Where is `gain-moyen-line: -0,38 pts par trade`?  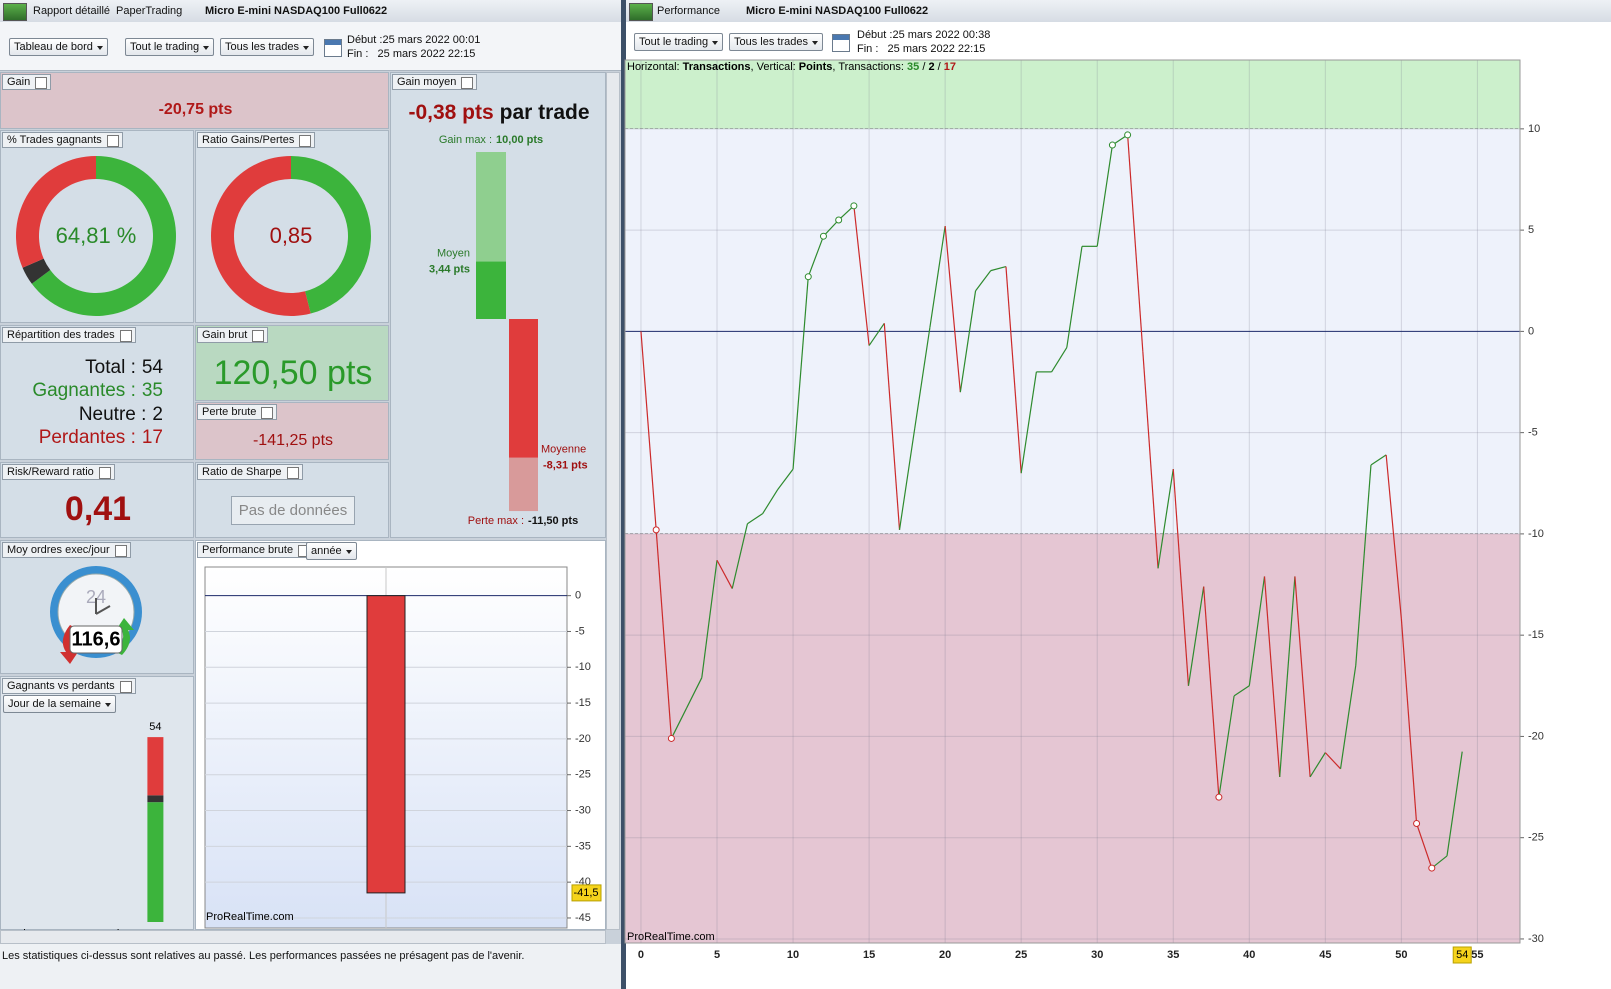 gain-moyen-line: -0,38 pts par trade is located at coordinates (499, 113).